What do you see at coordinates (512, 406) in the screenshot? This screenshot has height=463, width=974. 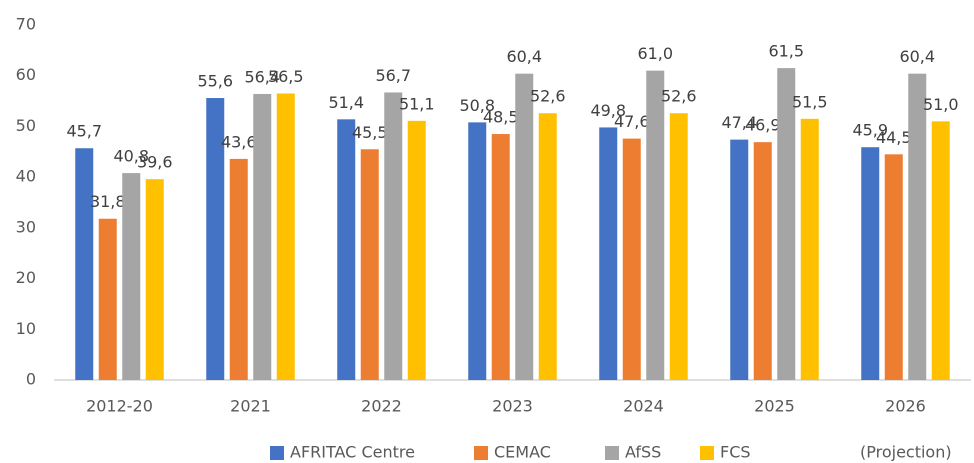 I see `x-tick-label: 2023` at bounding box center [512, 406].